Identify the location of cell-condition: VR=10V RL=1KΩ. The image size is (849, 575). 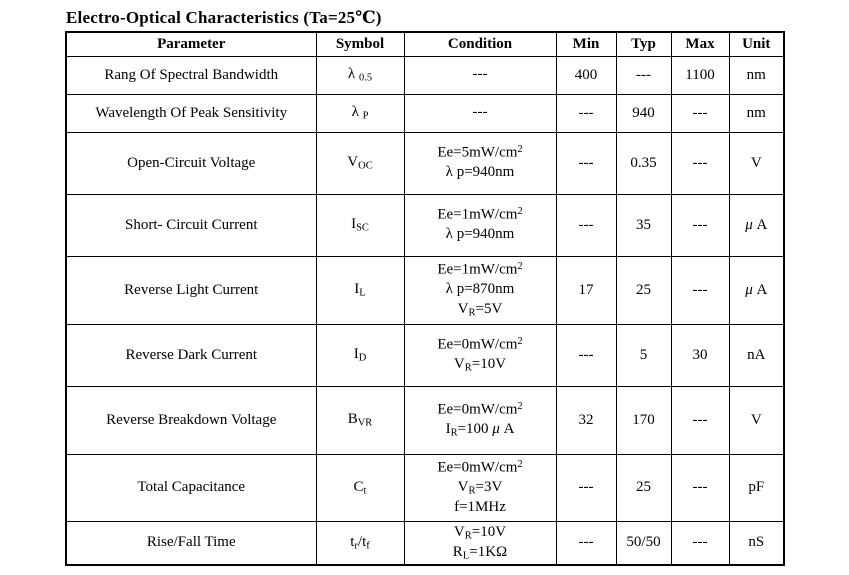
(480, 543).